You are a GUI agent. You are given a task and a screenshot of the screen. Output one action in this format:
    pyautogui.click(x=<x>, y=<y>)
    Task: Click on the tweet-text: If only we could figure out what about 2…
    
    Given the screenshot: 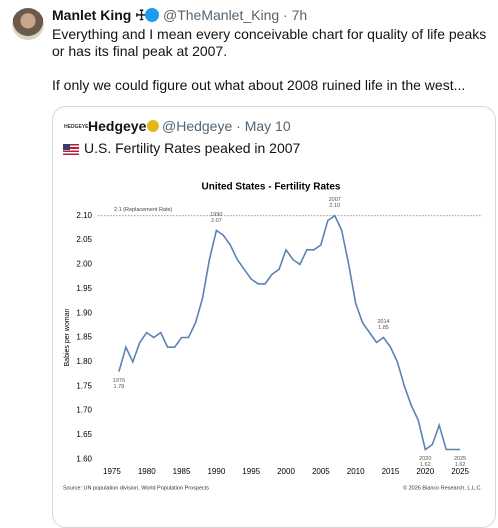 What is the action you would take?
    pyautogui.click(x=259, y=85)
    